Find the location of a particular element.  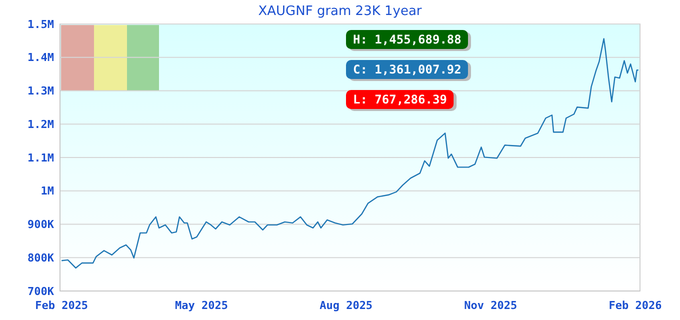

y-tick-label: 700K is located at coordinates (41, 291).